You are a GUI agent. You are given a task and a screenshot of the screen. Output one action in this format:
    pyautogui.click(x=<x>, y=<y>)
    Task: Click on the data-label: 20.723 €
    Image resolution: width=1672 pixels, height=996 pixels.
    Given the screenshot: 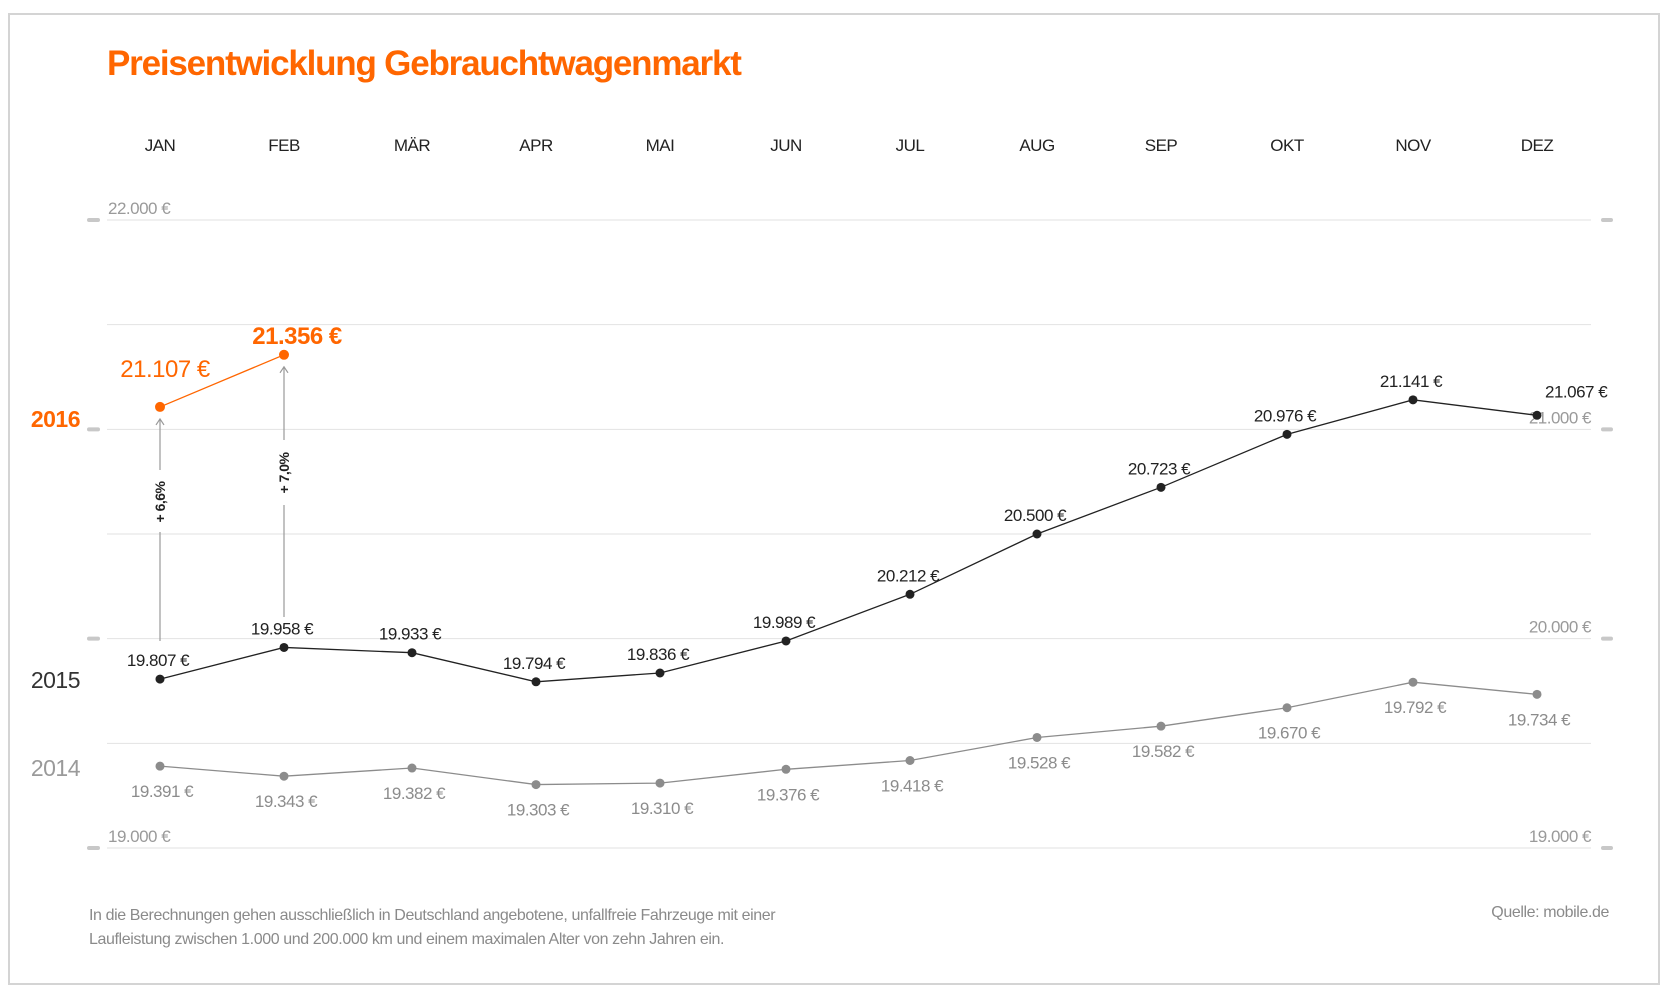 What is the action you would take?
    pyautogui.click(x=1159, y=468)
    